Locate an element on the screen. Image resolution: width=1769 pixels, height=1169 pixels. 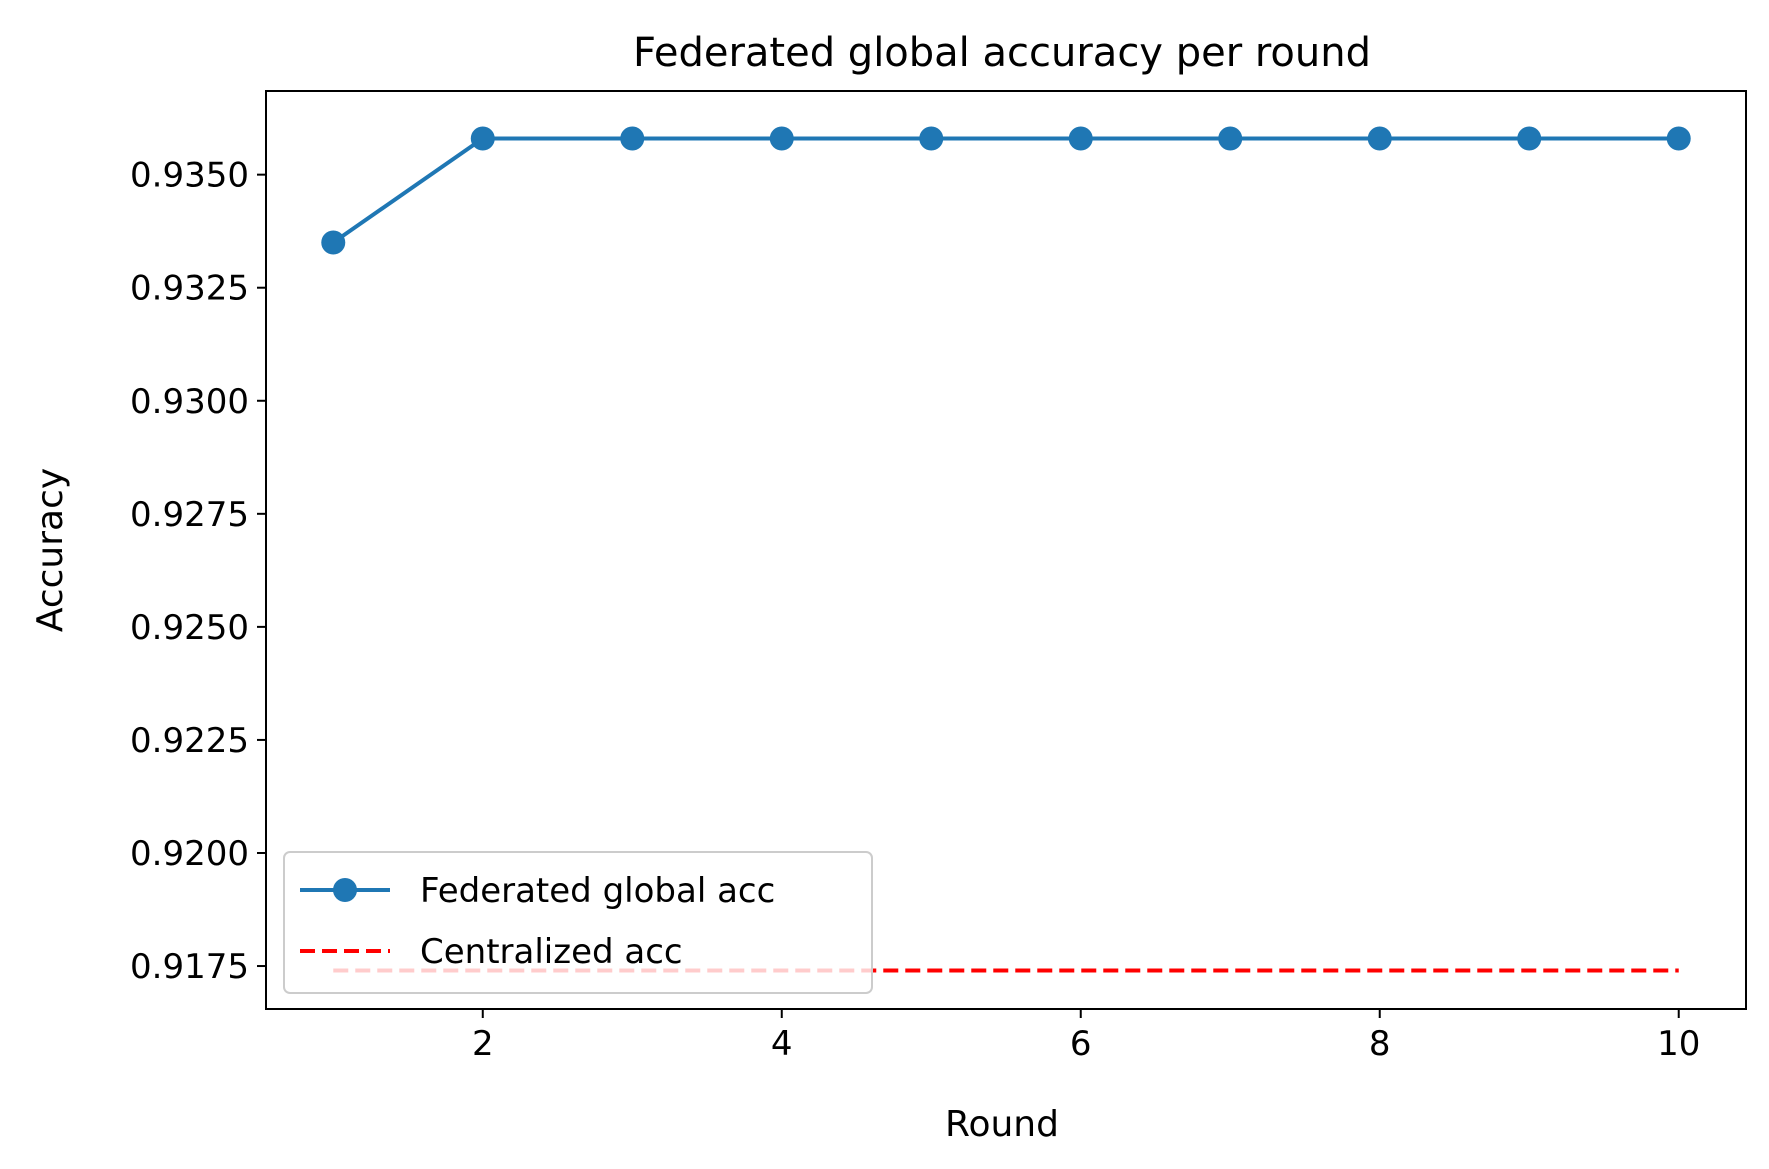
y-tick-label-5: 0.9300 is located at coordinates (189, 402).